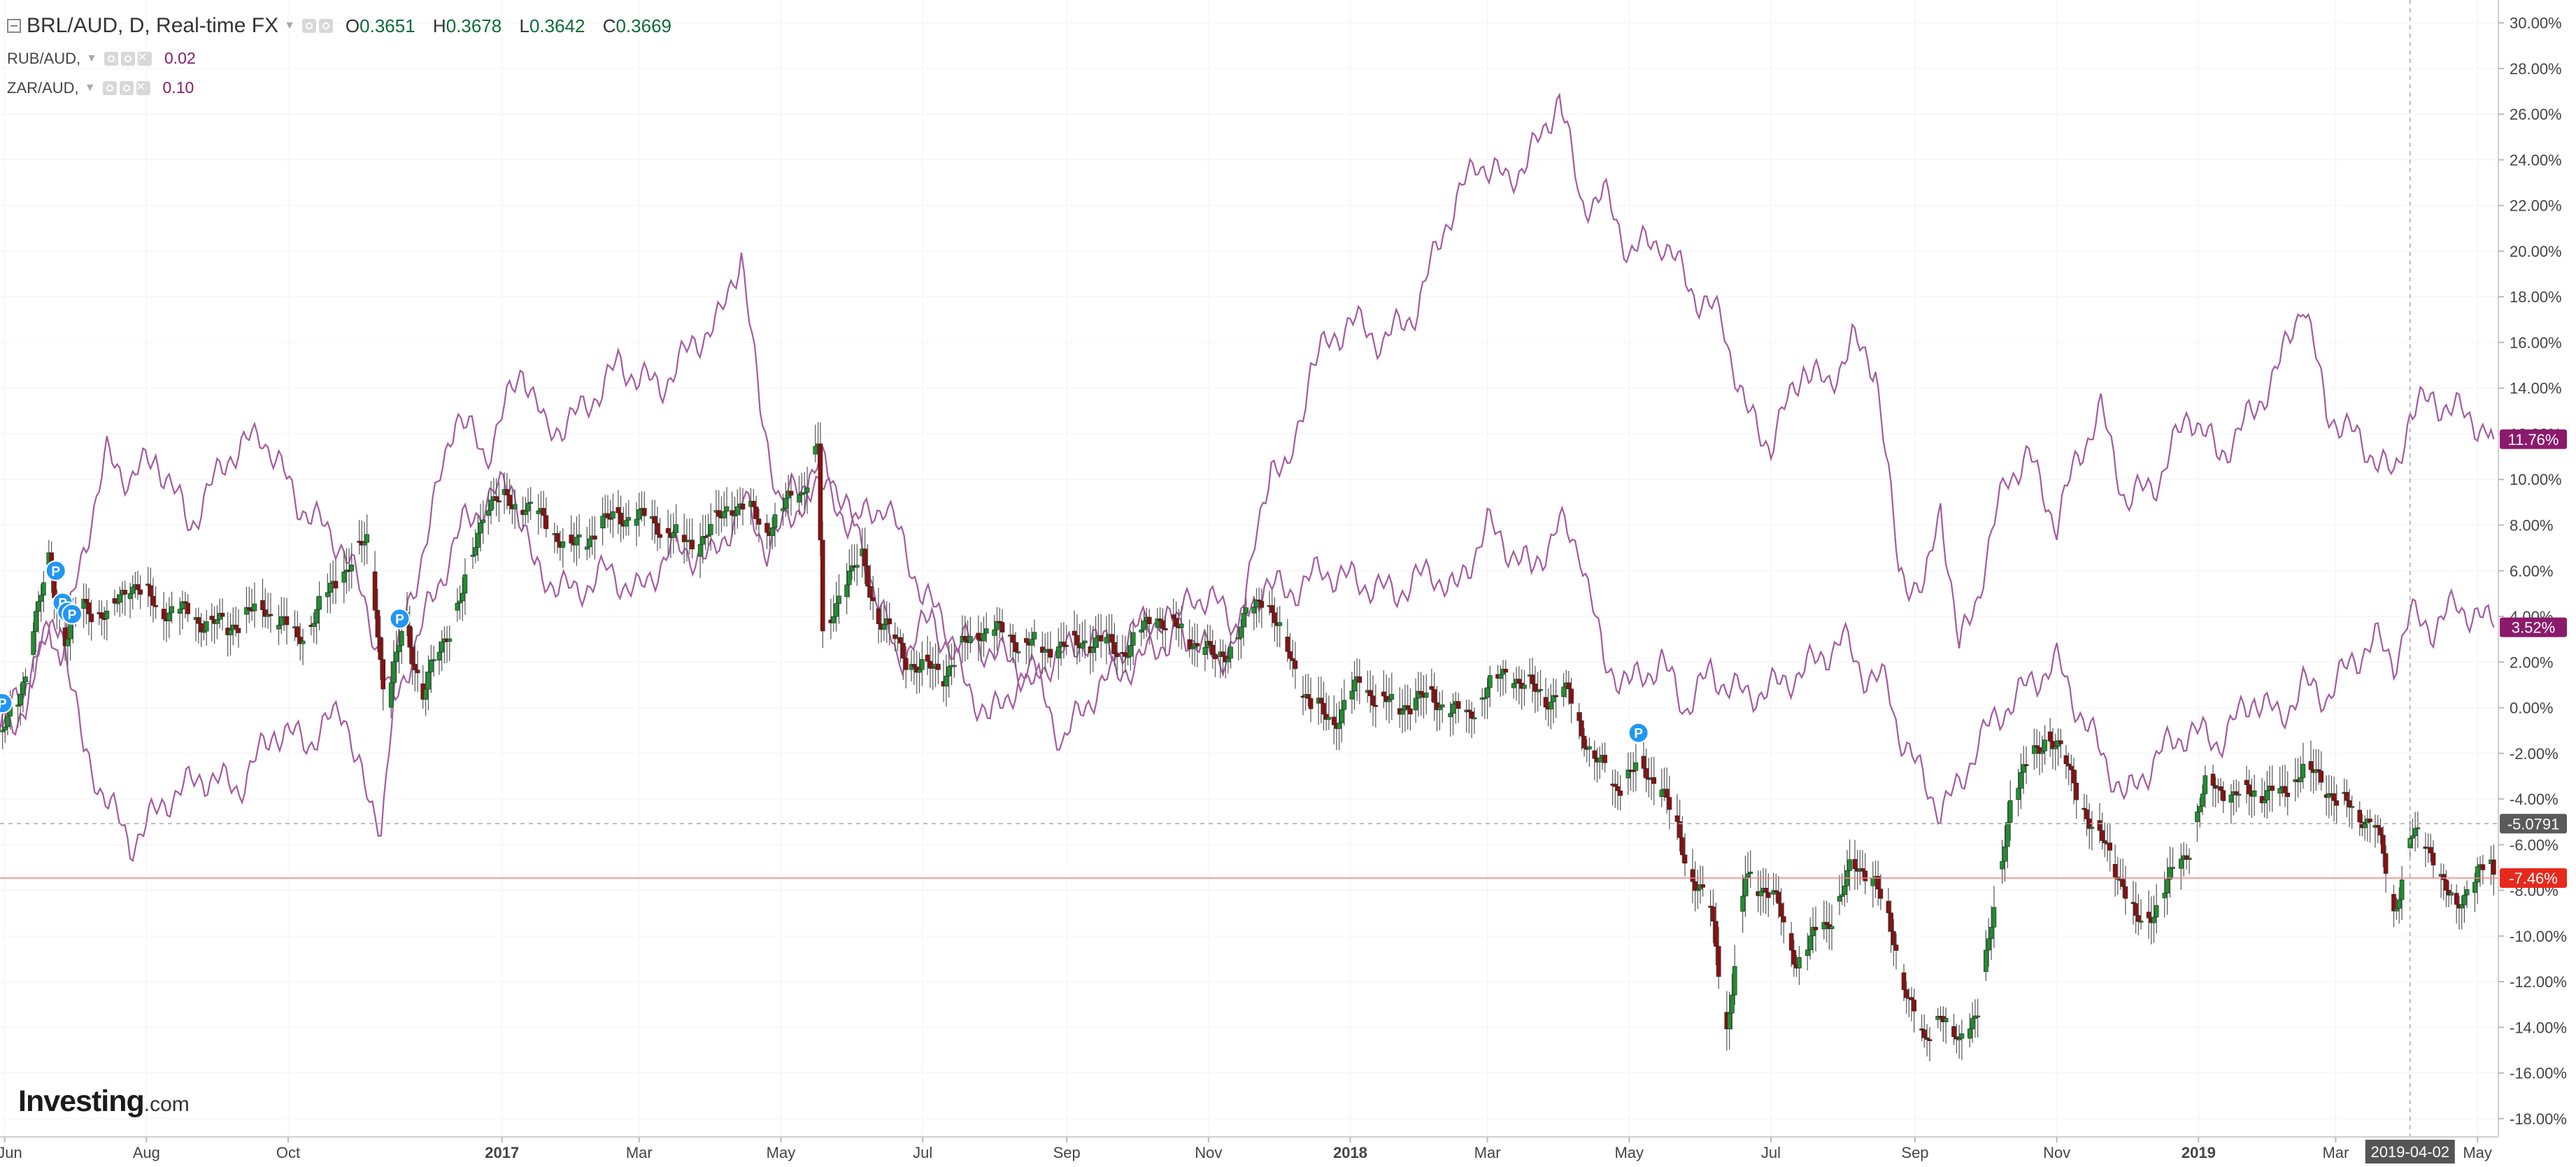 Image resolution: width=2576 pixels, height=1167 pixels. What do you see at coordinates (153, 25) in the screenshot?
I see `main-symbol: BRL/AUD, D, Real-time FX` at bounding box center [153, 25].